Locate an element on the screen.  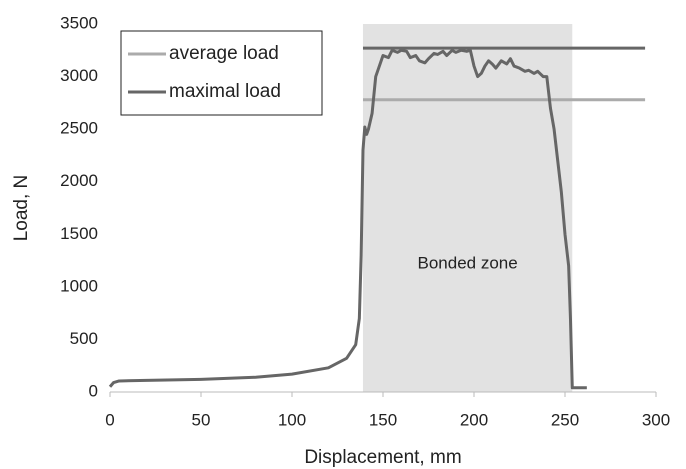
legend-label: average load is located at coordinates (224, 53).